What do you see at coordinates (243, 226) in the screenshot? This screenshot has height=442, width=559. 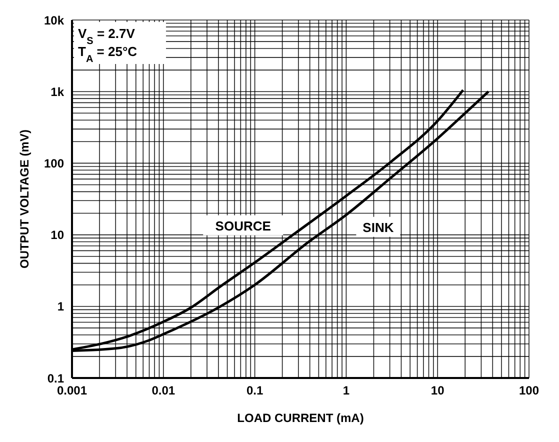 I see `series-label: SOURCE` at bounding box center [243, 226].